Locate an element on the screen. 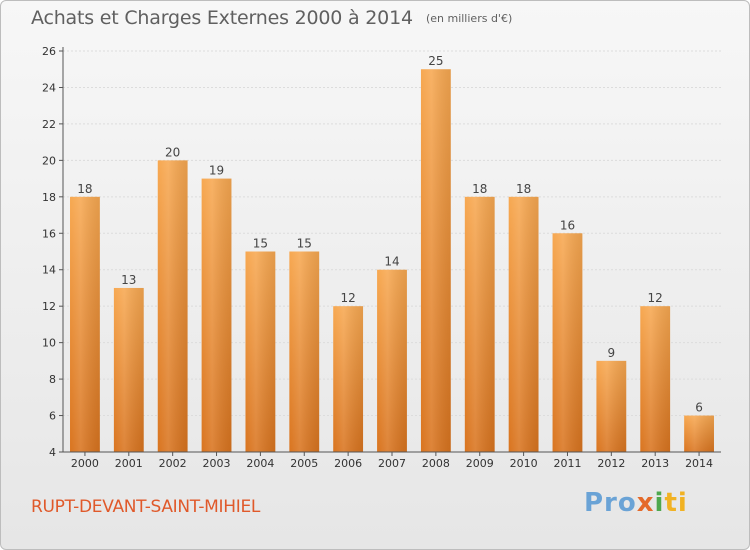 The image size is (750, 550). y-tick-label: 14 is located at coordinates (49, 270).